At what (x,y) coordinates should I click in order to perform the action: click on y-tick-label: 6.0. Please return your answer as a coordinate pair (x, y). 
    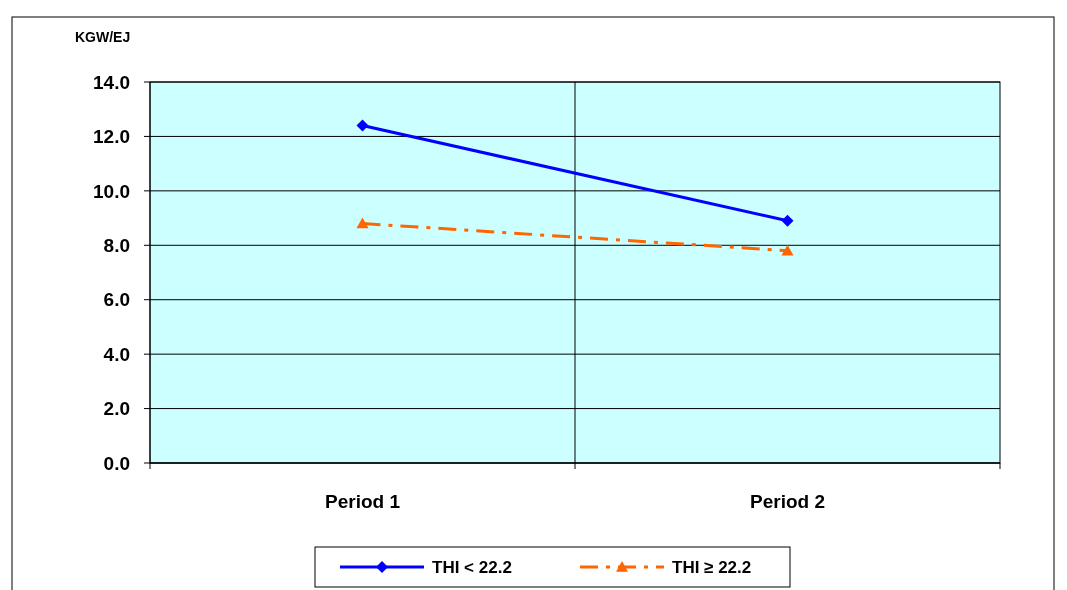
    Looking at the image, I should click on (116, 300).